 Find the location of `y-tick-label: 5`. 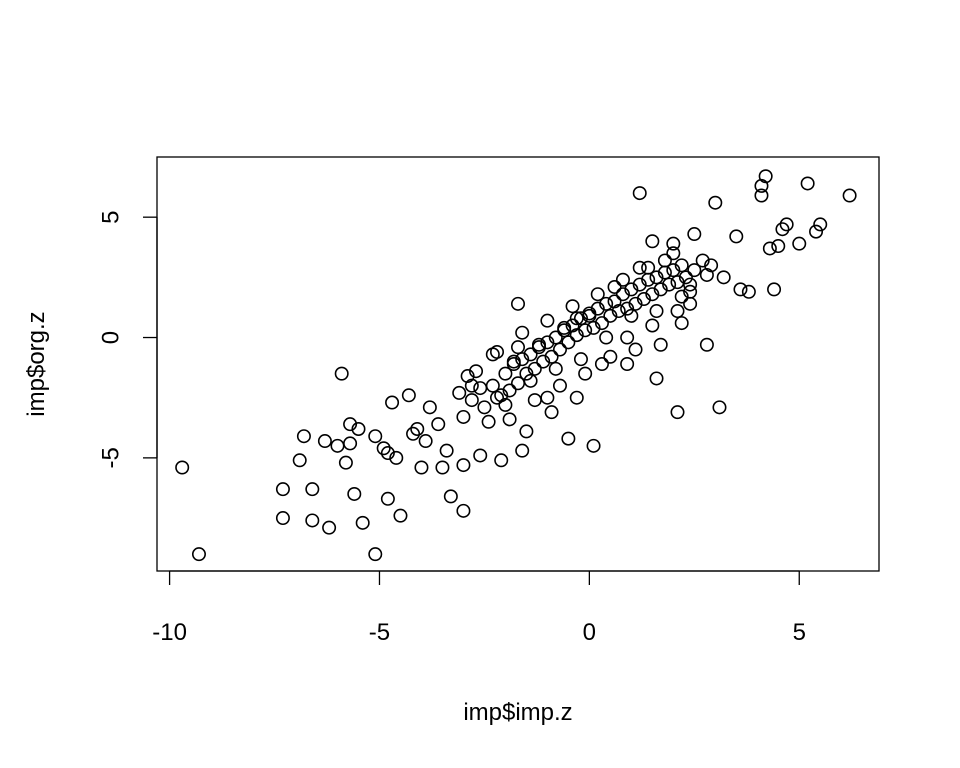

y-tick-label: 5 is located at coordinates (110, 216).